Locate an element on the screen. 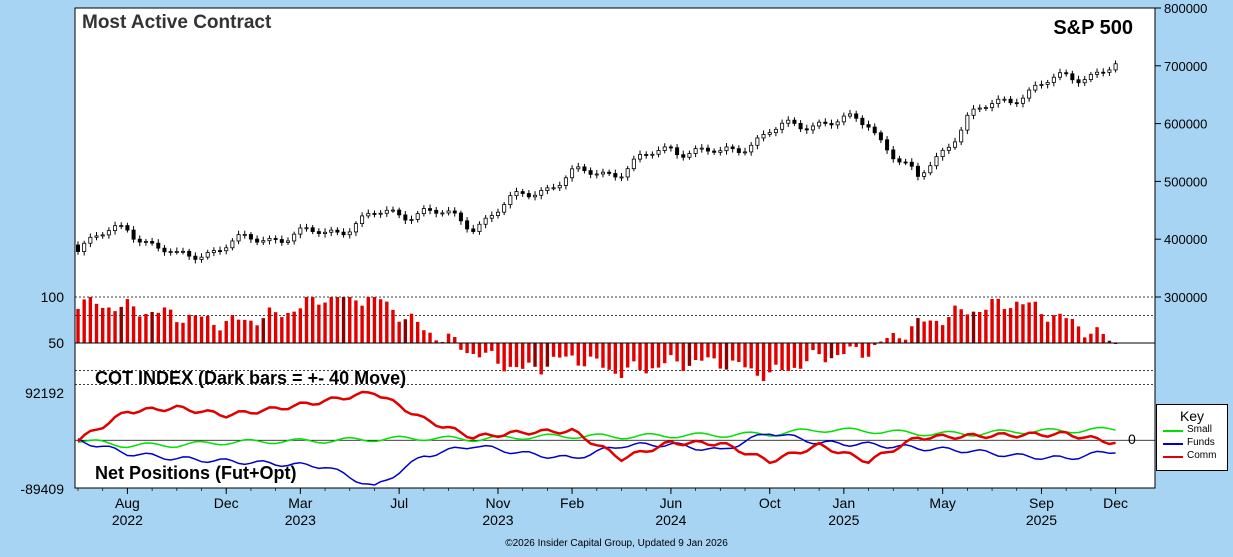 This screenshot has height=557, width=1233. net-series-small is located at coordinates (596, 437).